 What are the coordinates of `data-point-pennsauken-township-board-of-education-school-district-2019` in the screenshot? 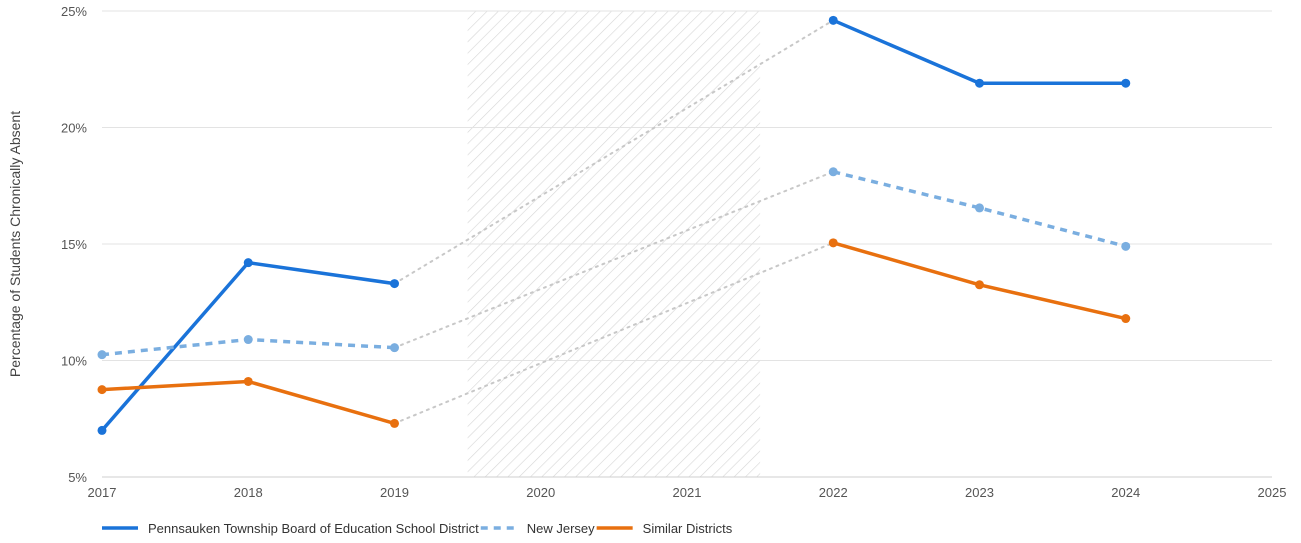 It's located at (394, 284).